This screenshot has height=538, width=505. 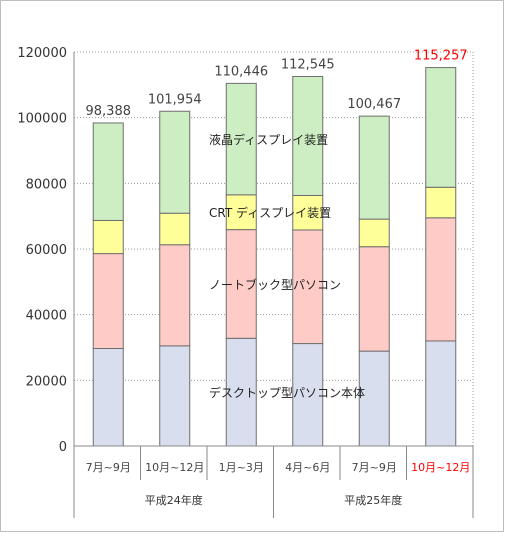 What do you see at coordinates (374, 104) in the screenshot?
I see `total-label: 100,467` at bounding box center [374, 104].